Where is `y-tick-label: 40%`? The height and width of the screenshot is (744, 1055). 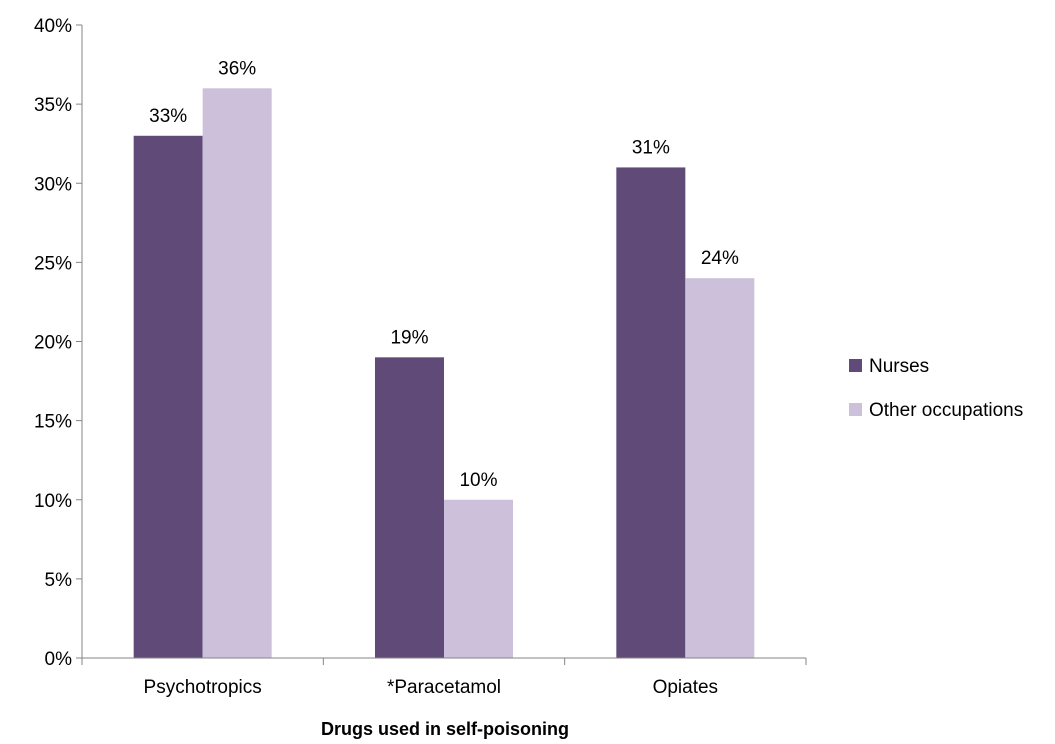
y-tick-label: 40% is located at coordinates (53, 26).